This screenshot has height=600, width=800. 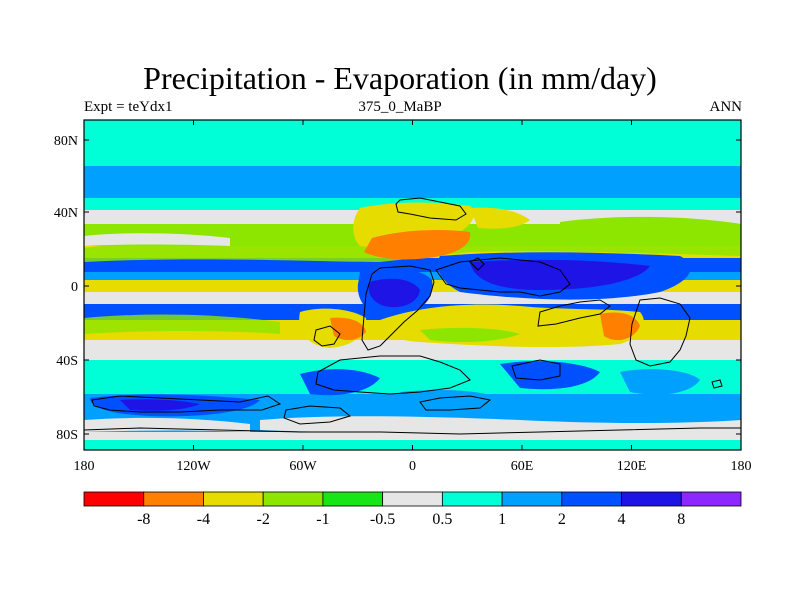 I want to click on experiment-label: Expt = teYdx1, so click(x=128, y=107).